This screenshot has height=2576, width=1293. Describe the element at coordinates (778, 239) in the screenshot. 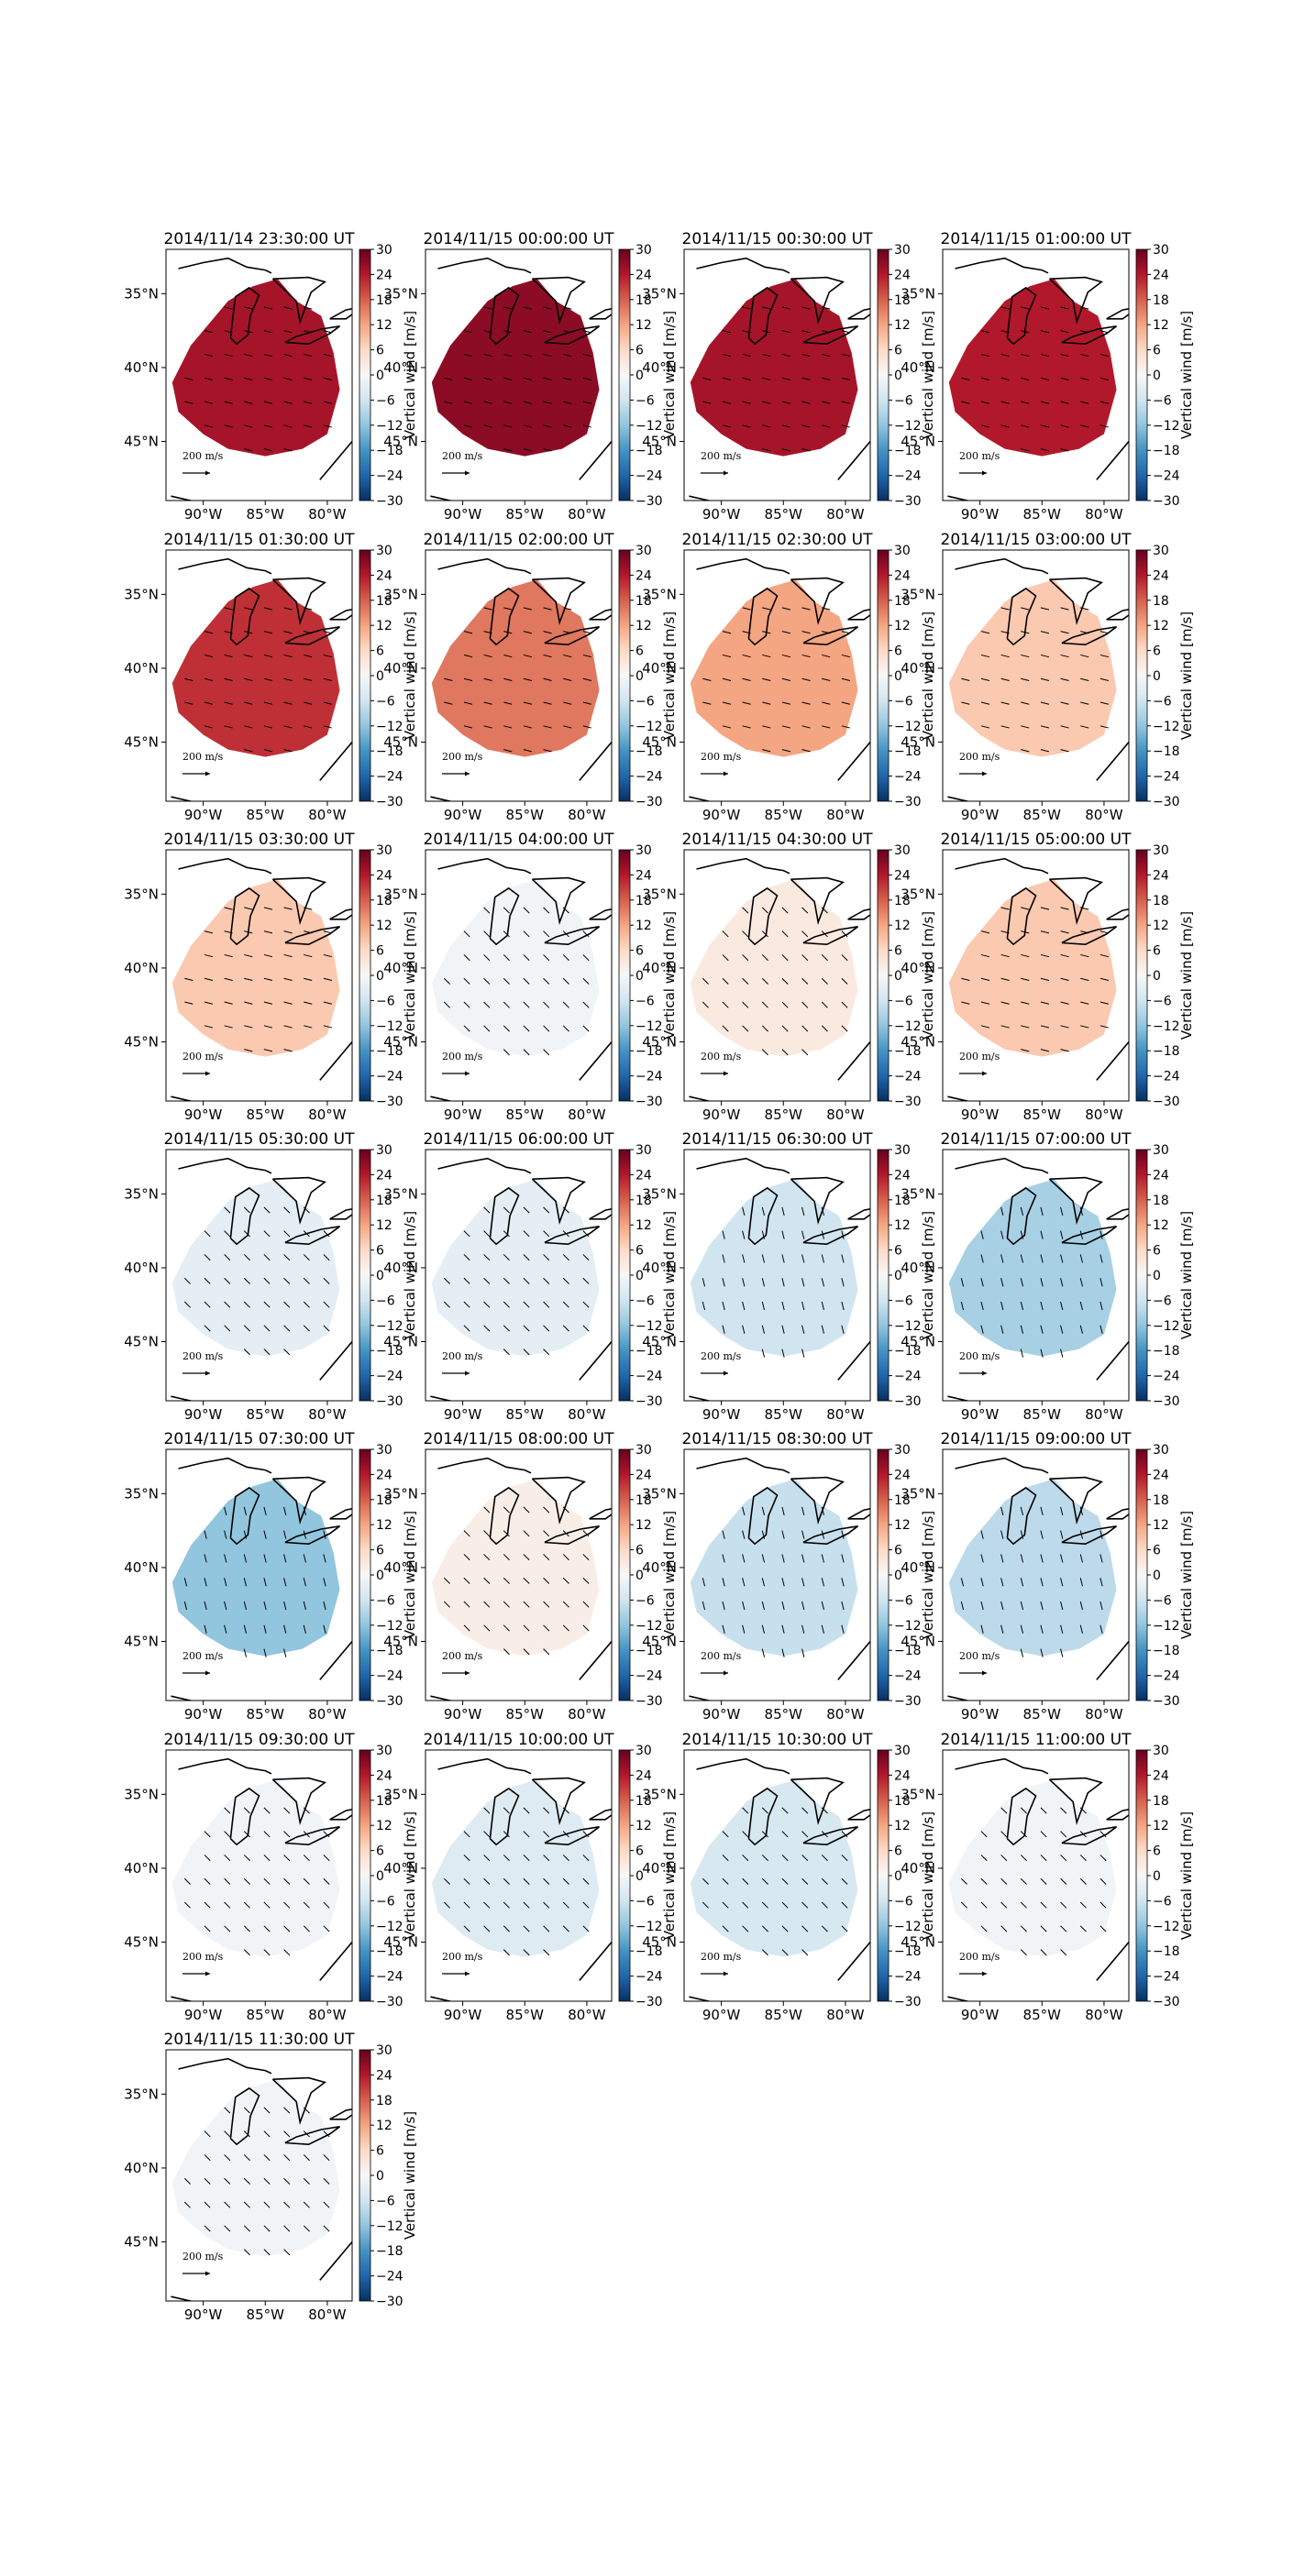

I see `panel-title: 2014/11/15 00:30:00 UT` at that location.